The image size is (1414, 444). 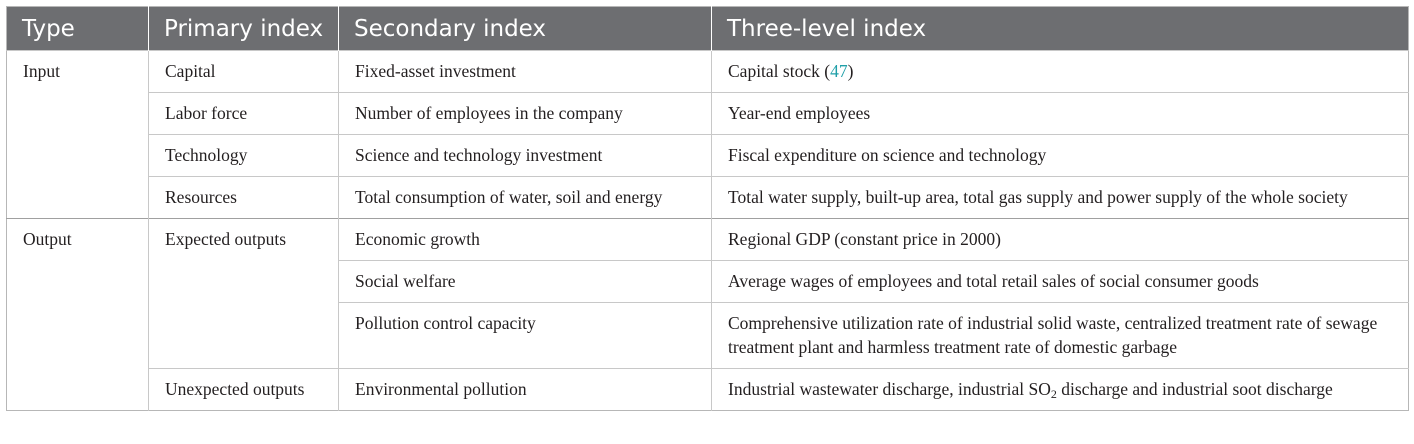 I want to click on secondary-cell: Number of employees in the company, so click(x=525, y=113).